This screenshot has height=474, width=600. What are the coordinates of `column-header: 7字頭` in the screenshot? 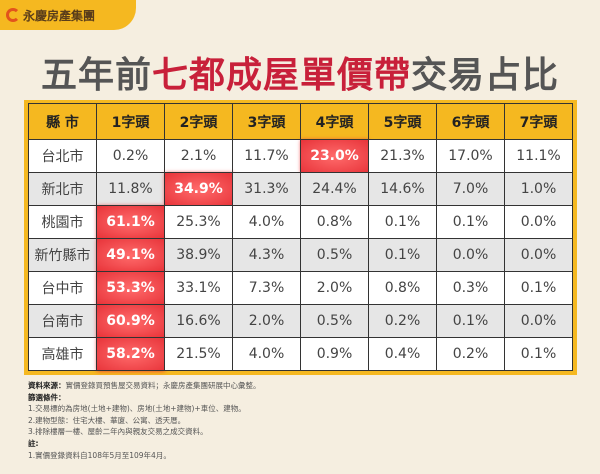 It's located at (538, 121).